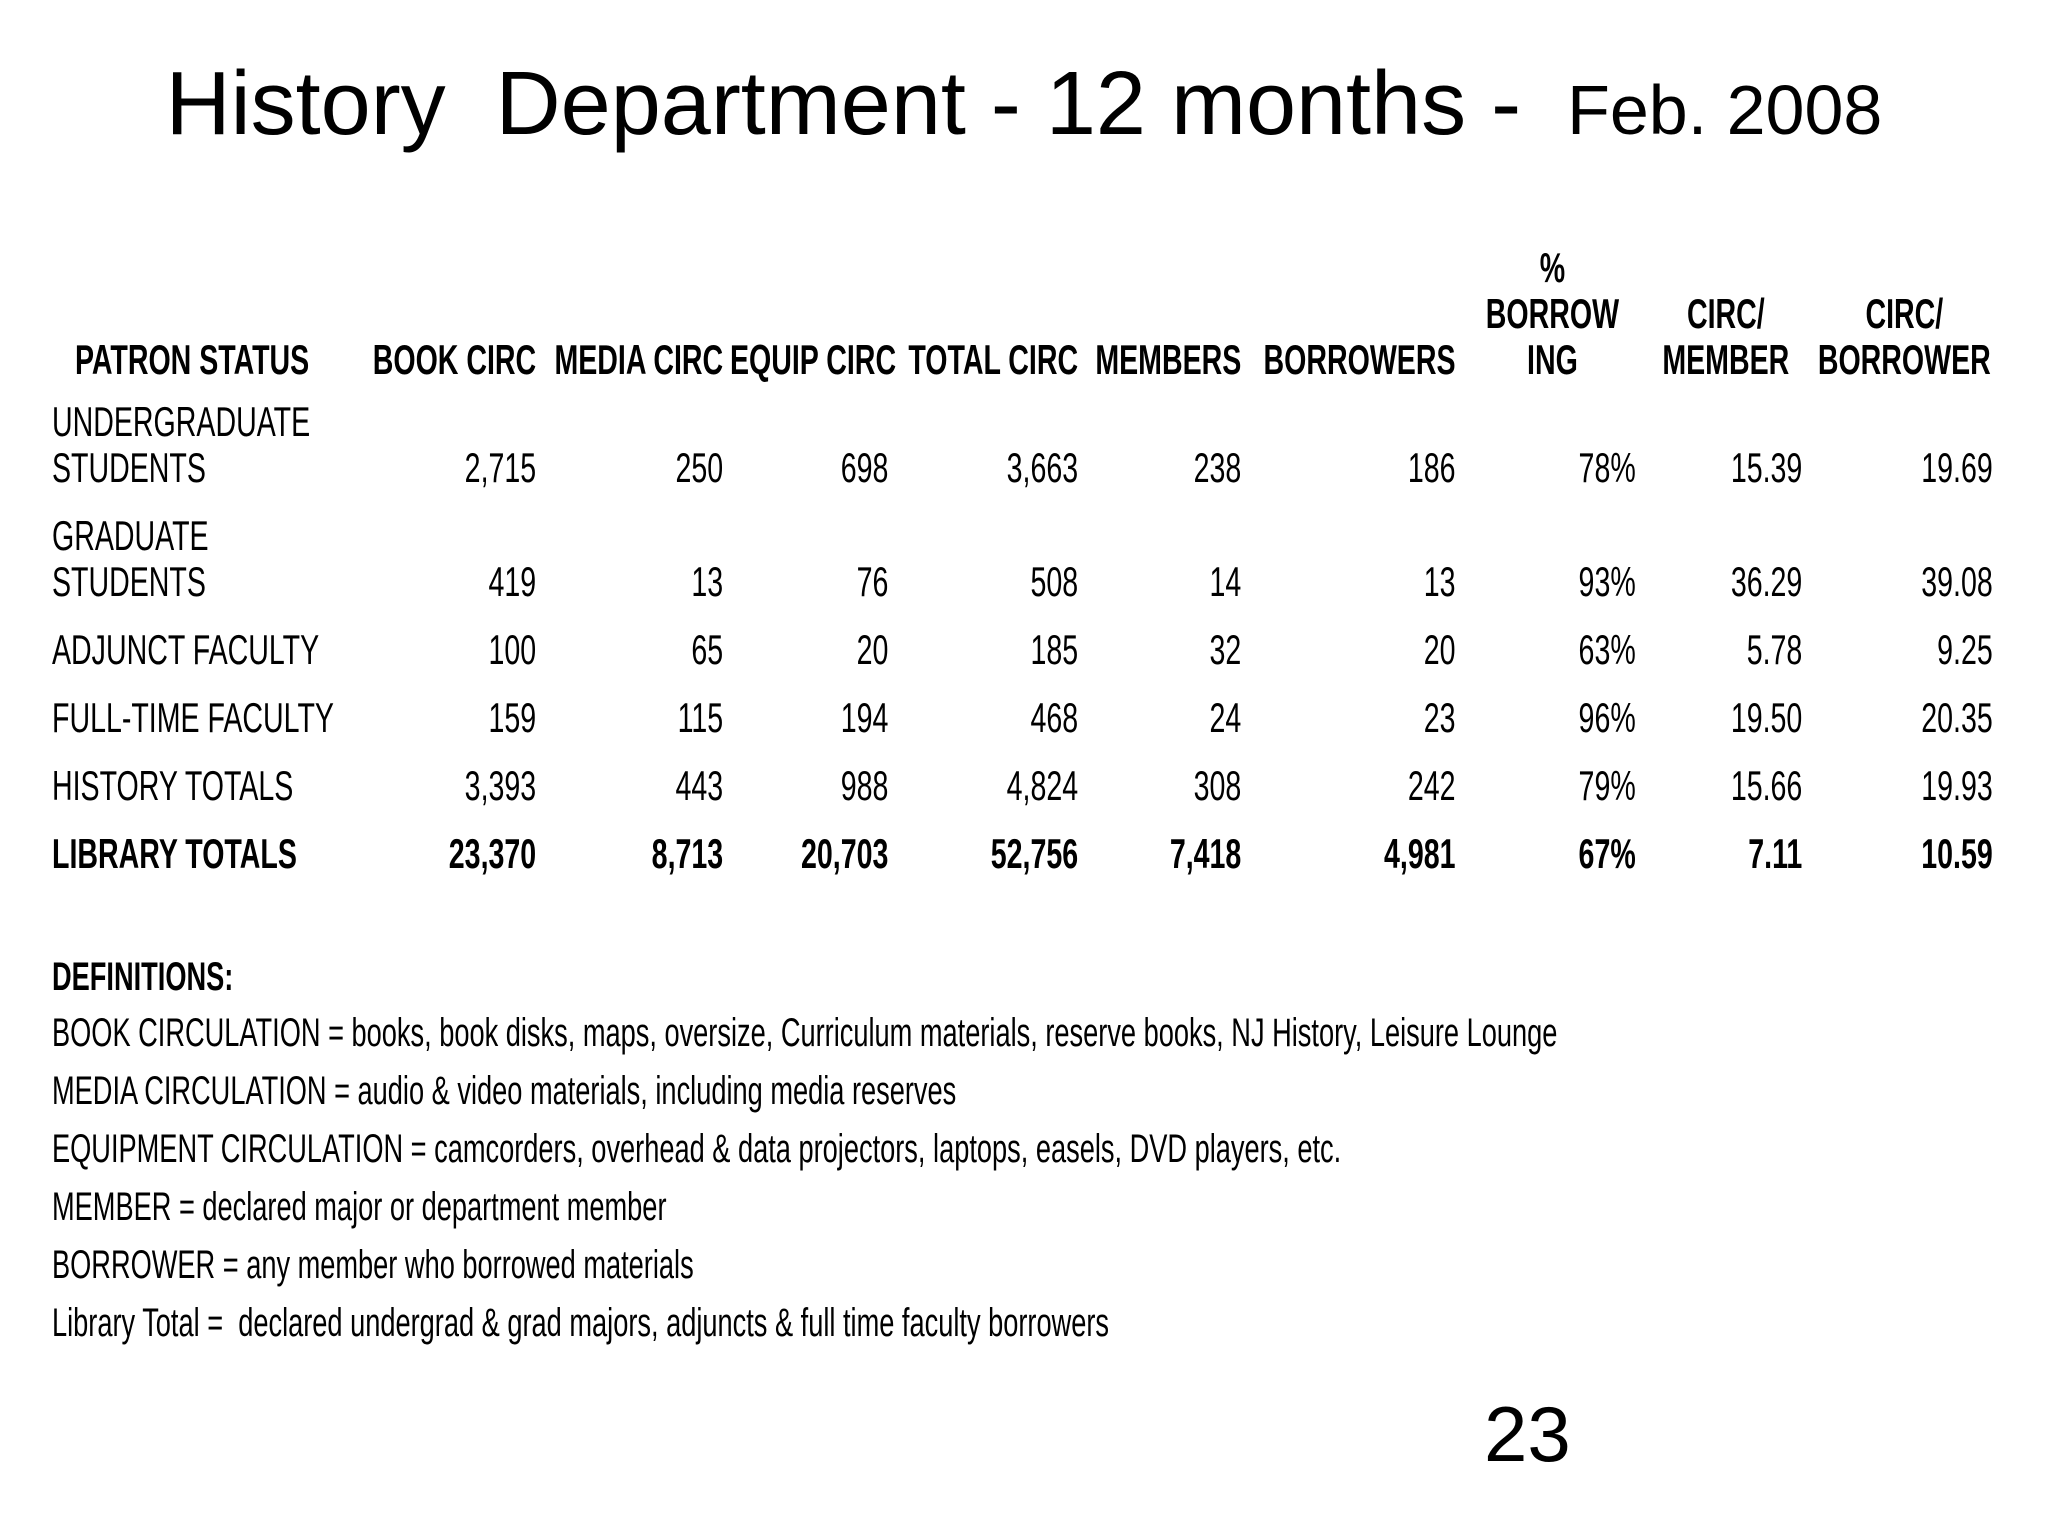  I want to click on header-line: BORROWER, so click(1904, 359).